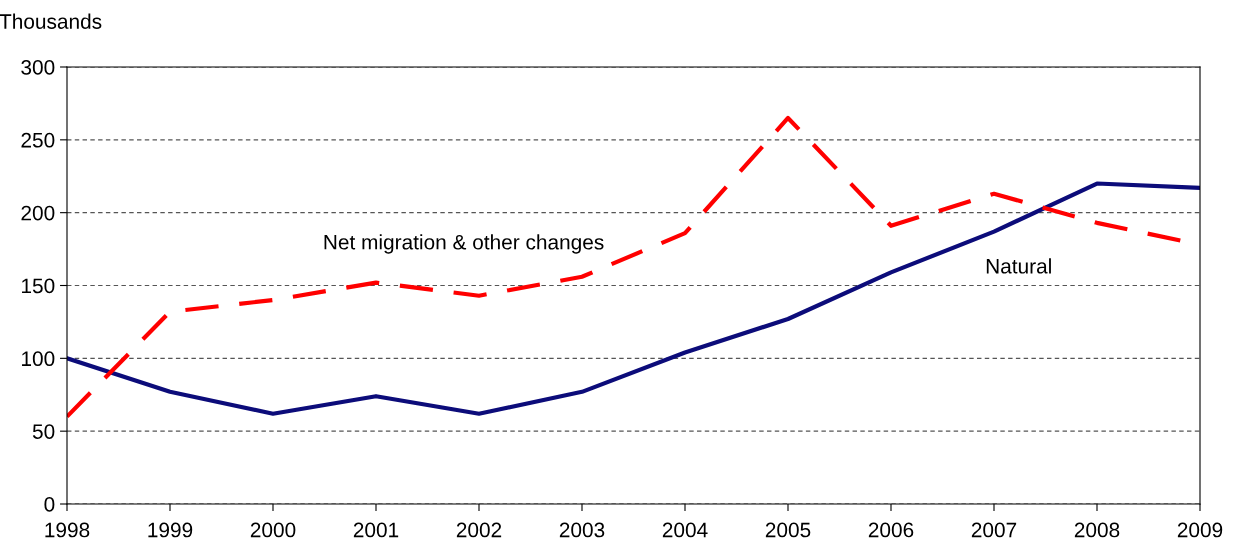 The height and width of the screenshot is (550, 1238). What do you see at coordinates (376, 530) in the screenshot?
I see `x-tick-label: 2001` at bounding box center [376, 530].